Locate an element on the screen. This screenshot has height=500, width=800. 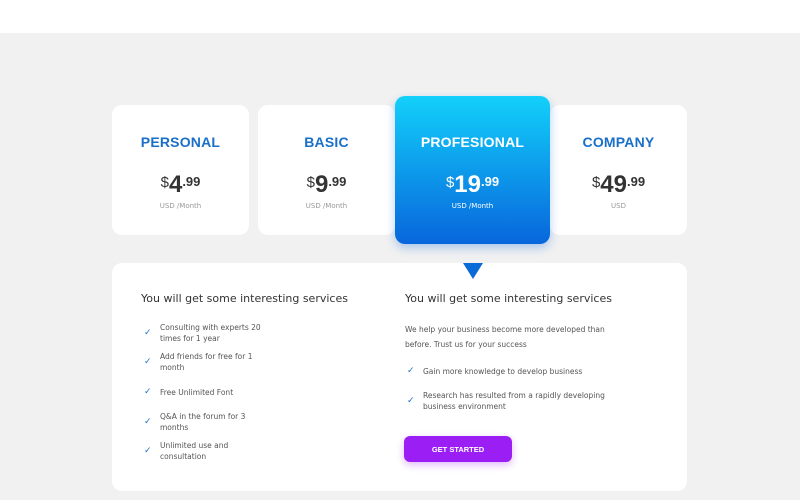
feature-line: Add friends for free for 1 is located at coordinates (206, 356).